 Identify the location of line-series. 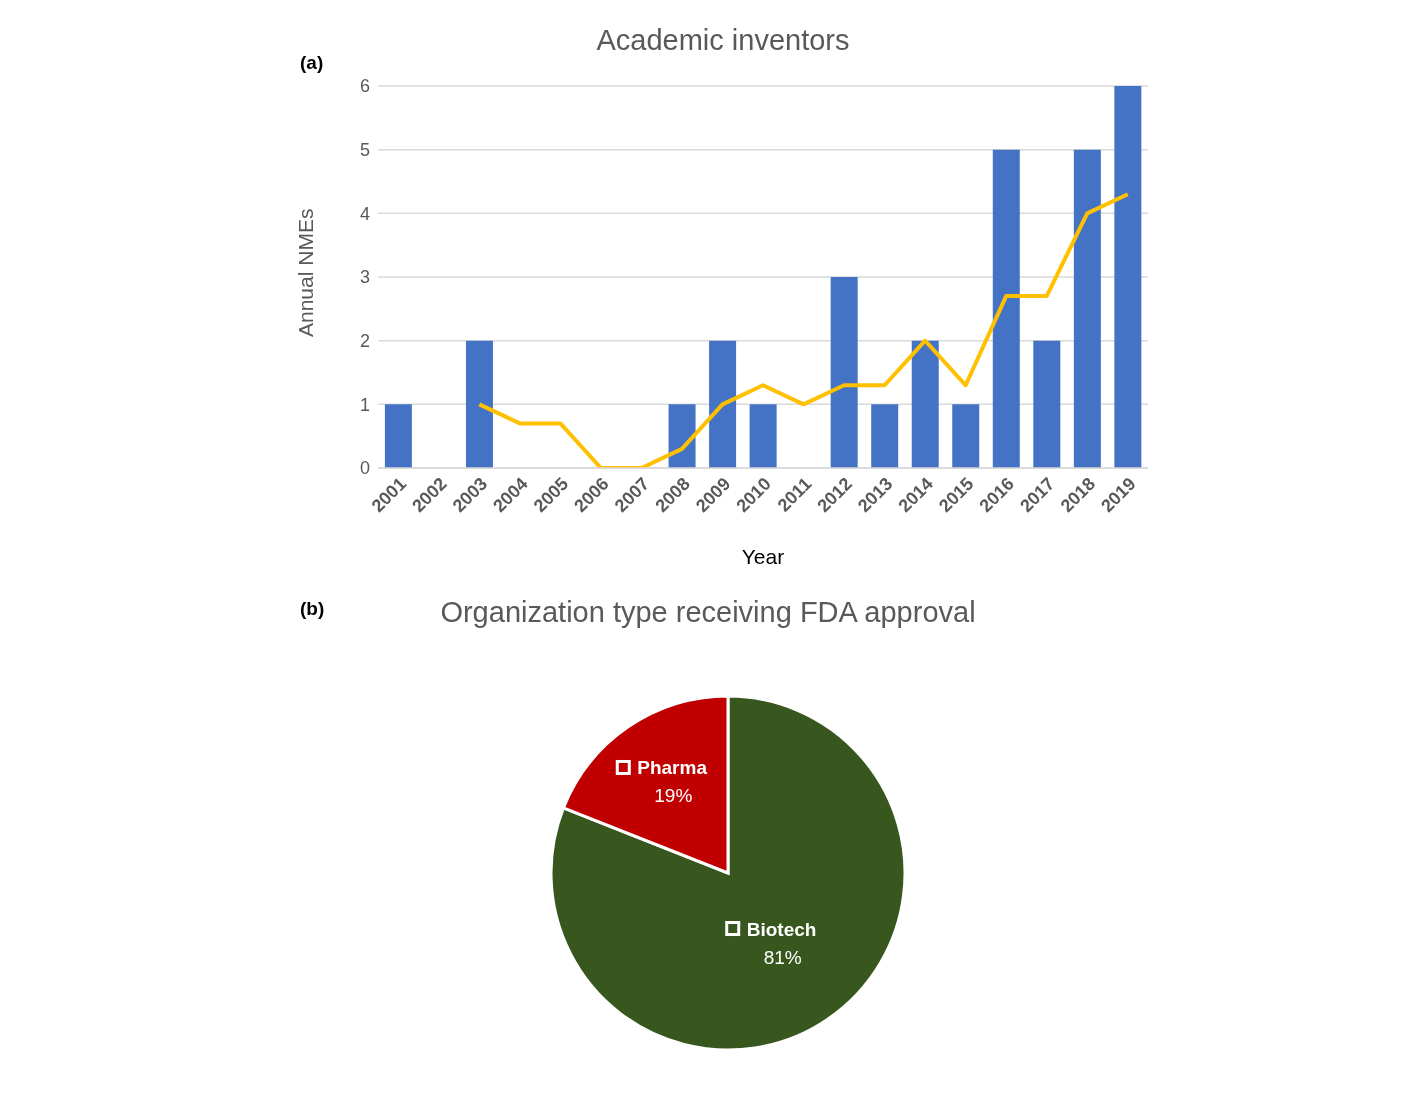
(803, 330).